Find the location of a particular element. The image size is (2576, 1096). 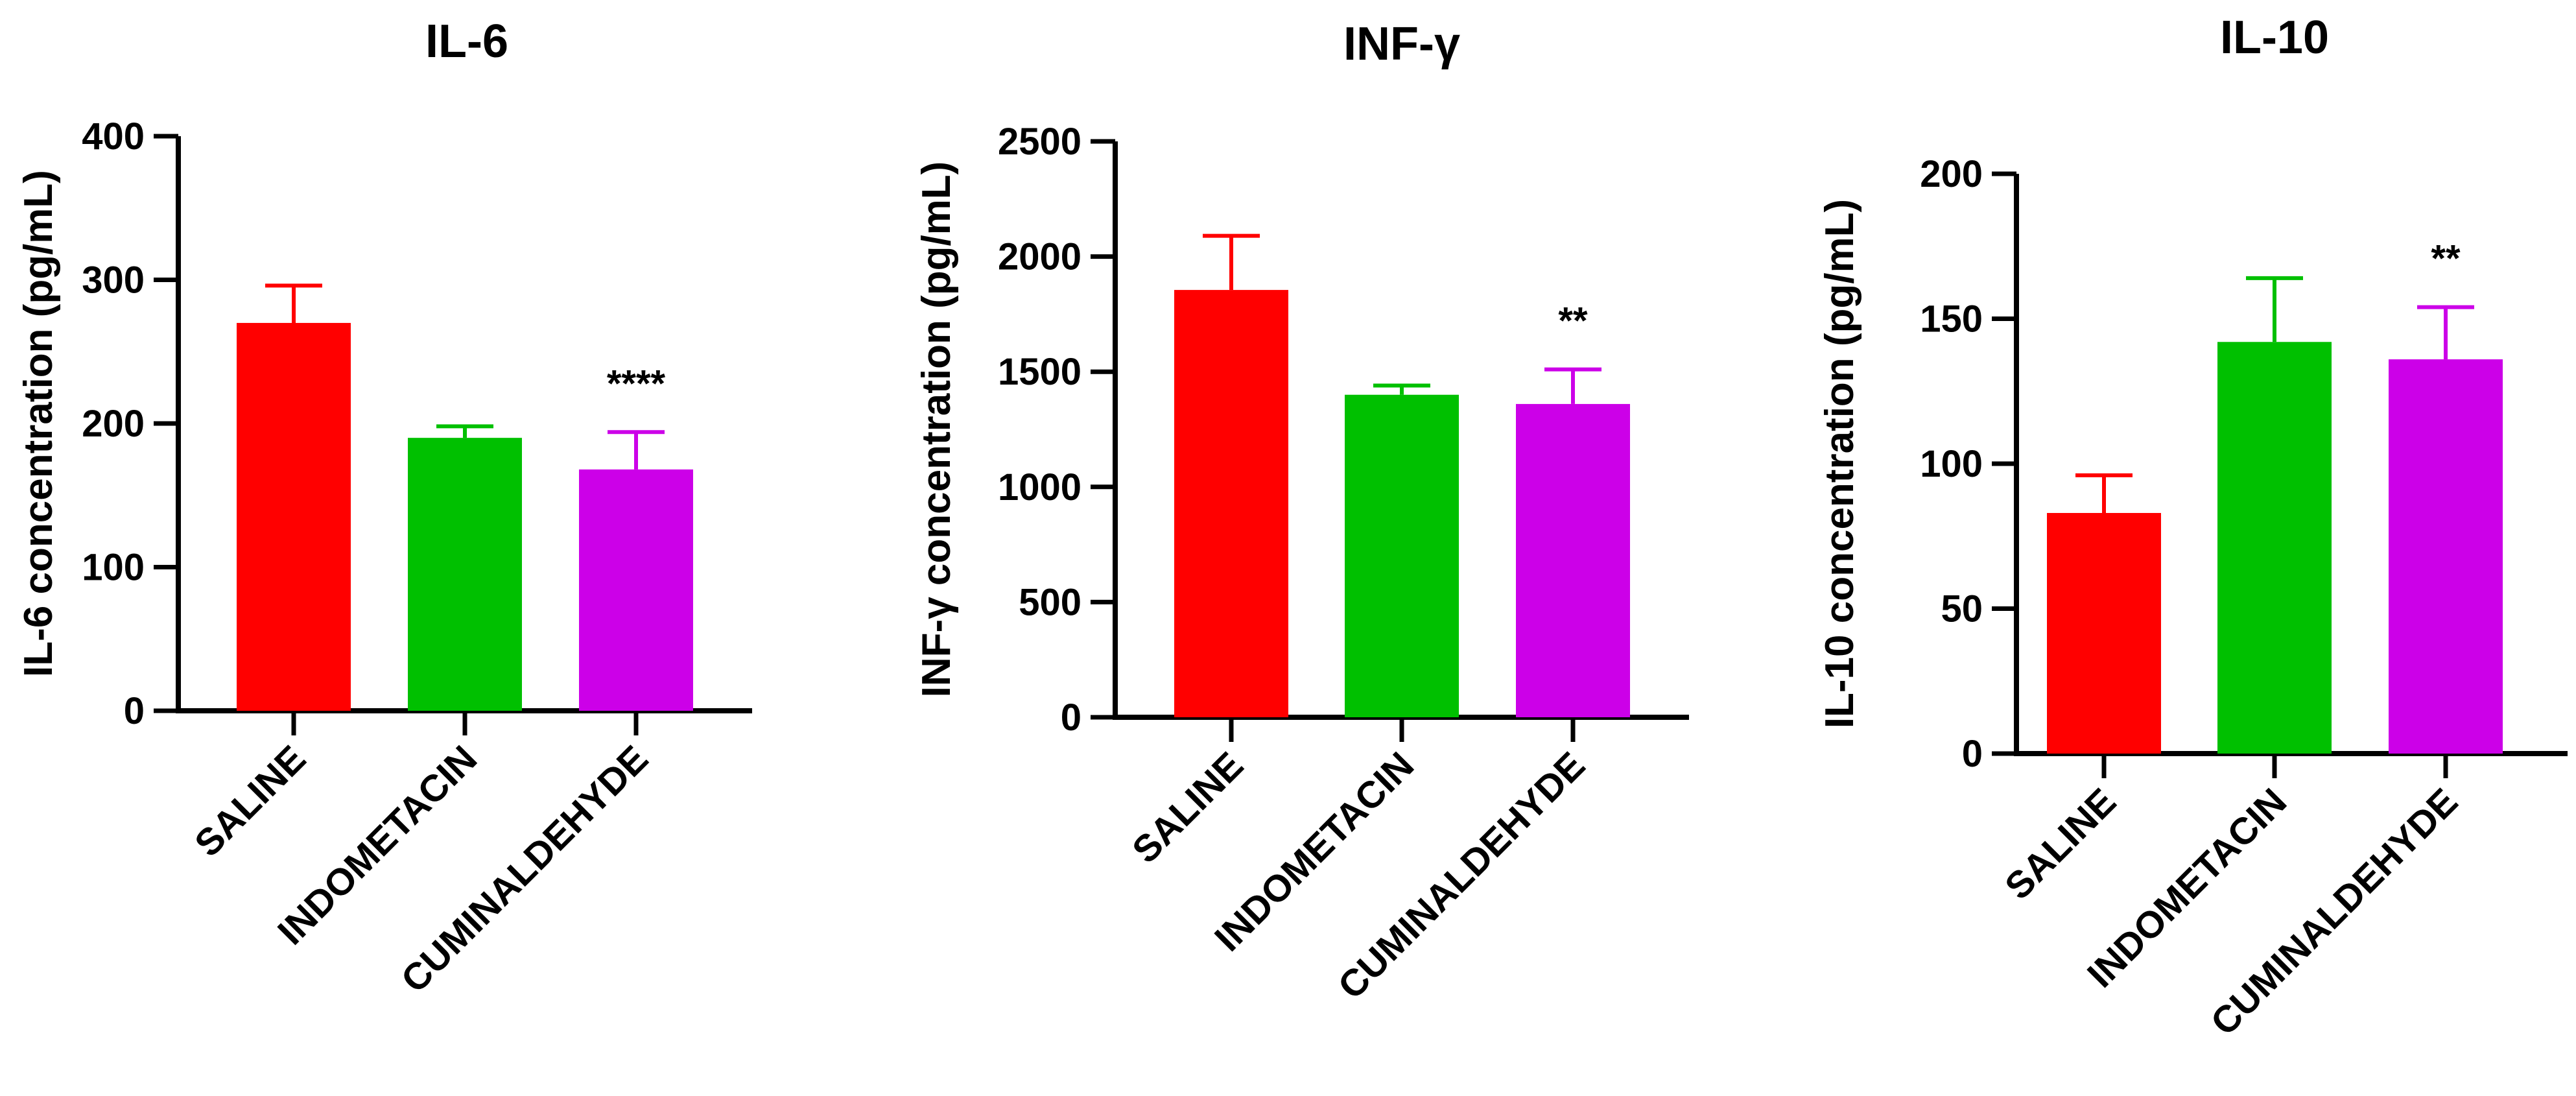

chart-title: IL-10 is located at coordinates (2274, 38).